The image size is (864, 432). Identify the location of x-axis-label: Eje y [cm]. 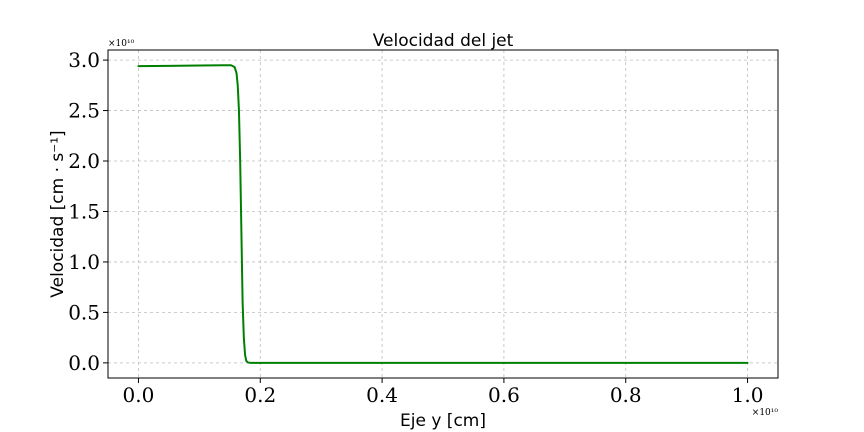
(443, 421).